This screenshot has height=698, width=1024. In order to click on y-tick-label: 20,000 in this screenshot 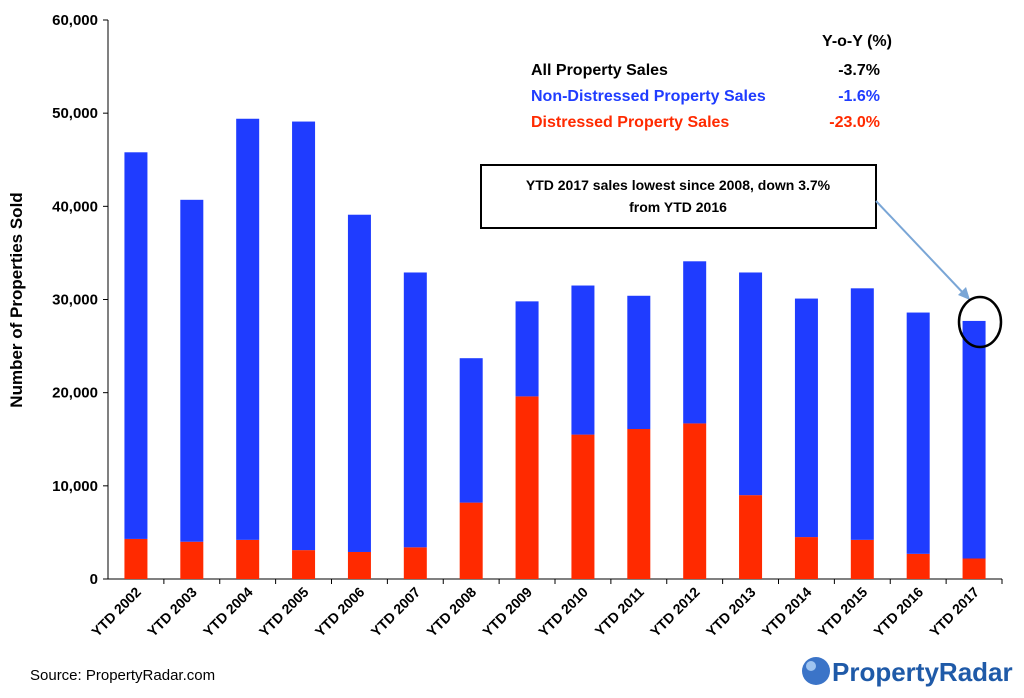, I will do `click(75, 393)`.